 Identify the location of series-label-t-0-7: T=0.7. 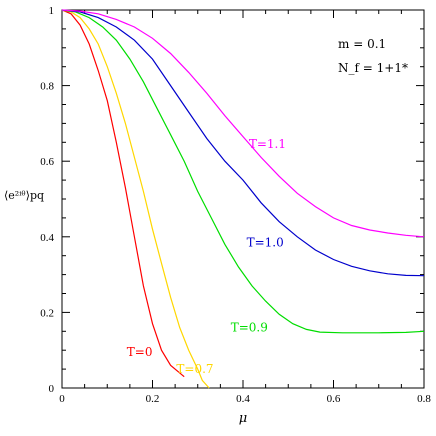
(194, 369).